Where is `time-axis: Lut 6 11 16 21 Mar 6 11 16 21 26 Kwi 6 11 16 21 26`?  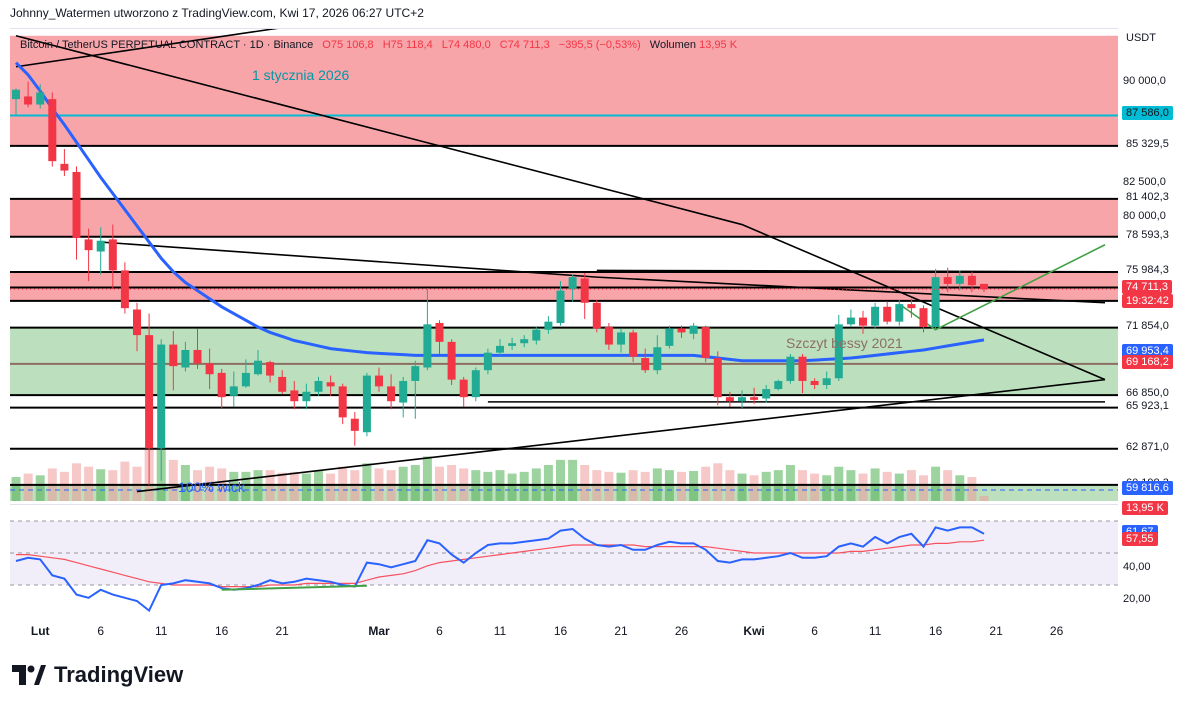
time-axis: Lut 6 11 16 21 Mar 6 11 16 21 26 Kwi 6 11 16 21 26 is located at coordinates (564, 630).